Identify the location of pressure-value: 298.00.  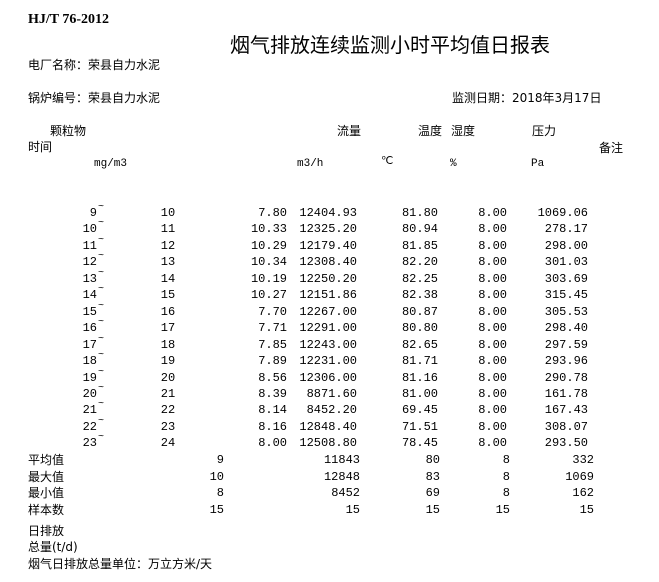
(566, 245).